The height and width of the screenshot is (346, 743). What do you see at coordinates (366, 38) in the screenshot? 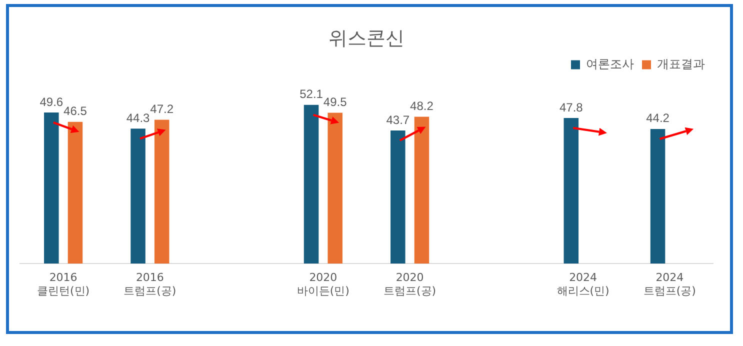
I see `chart-title: 위스콘신` at bounding box center [366, 38].